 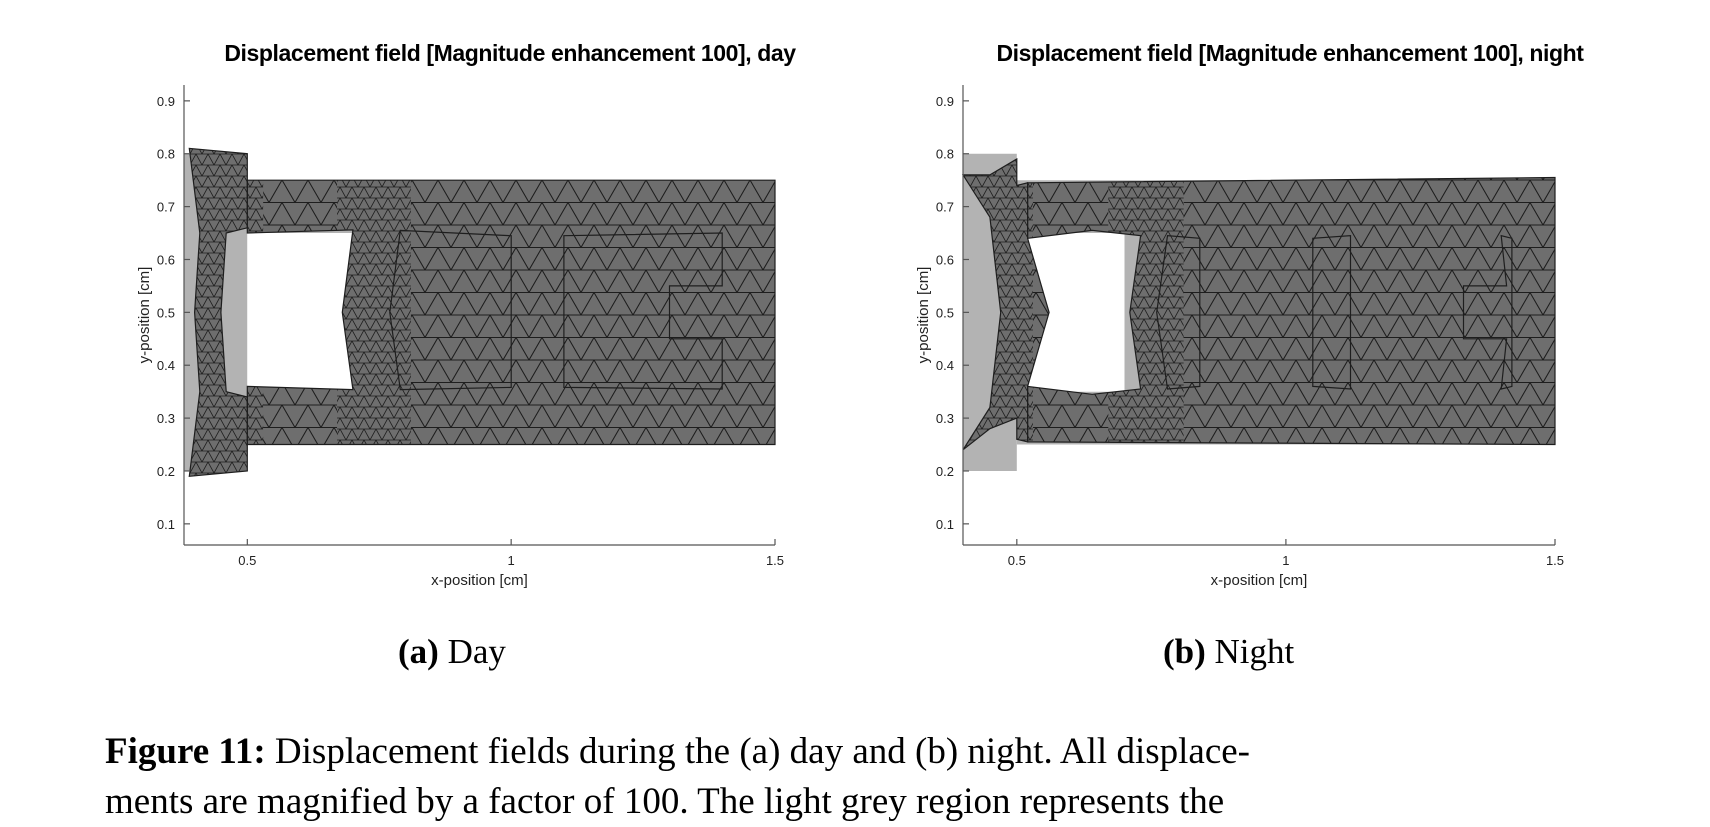 I want to click on subfigure-caption-day: (a) Day, so click(x=452, y=652).